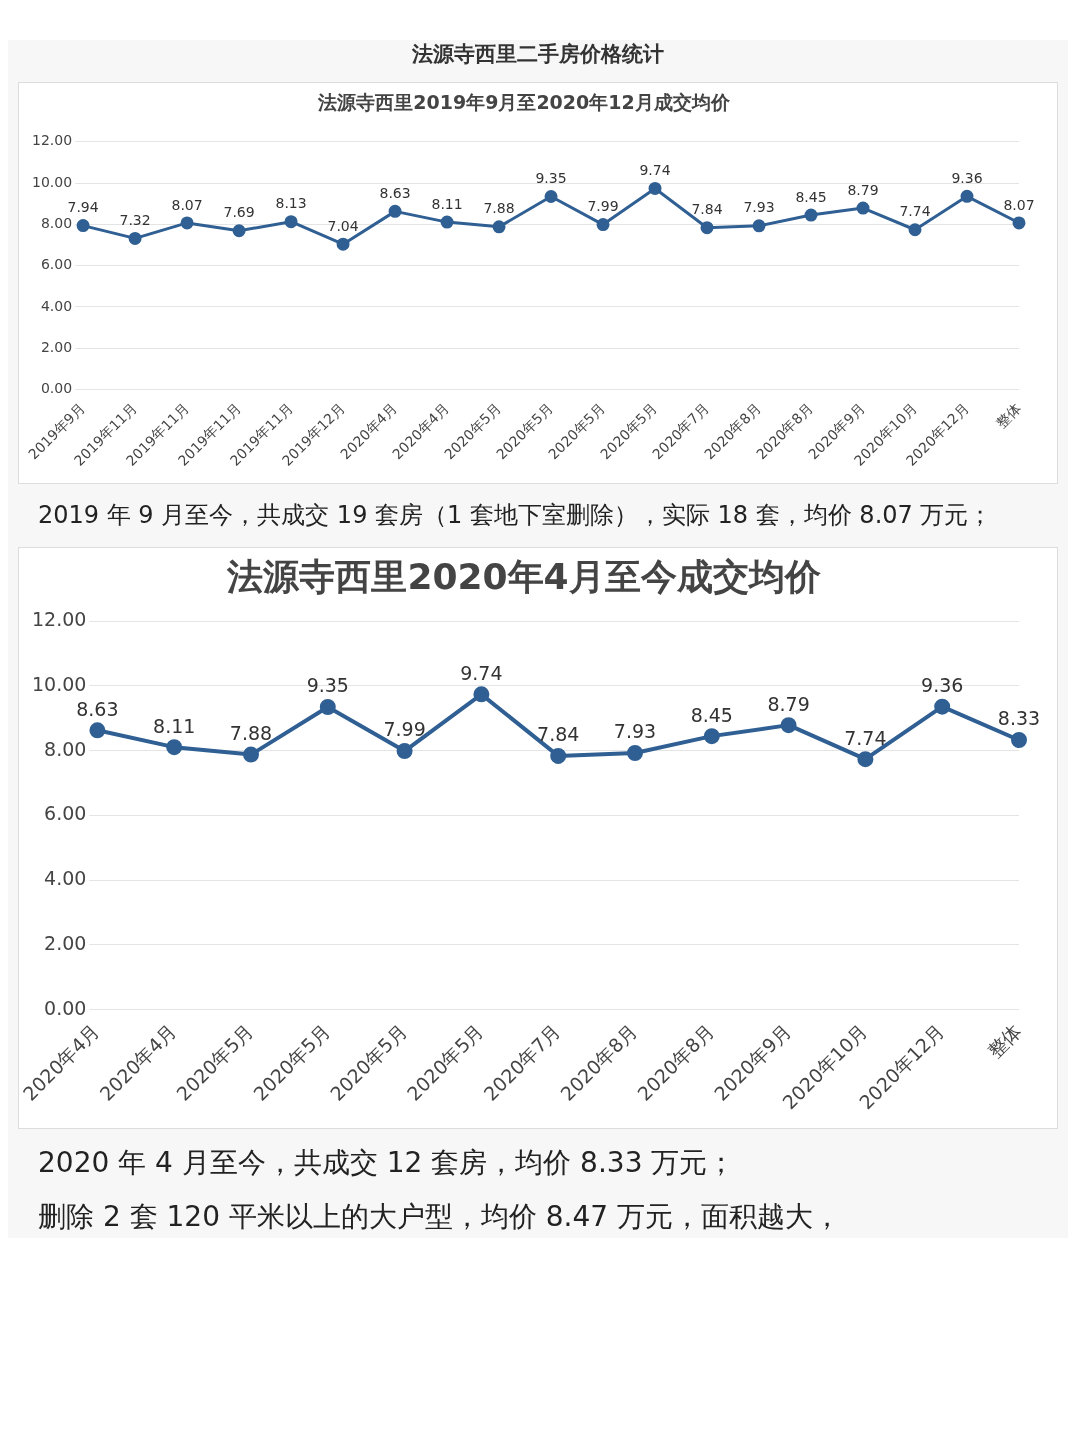 The height and width of the screenshot is (1436, 1079). Describe the element at coordinates (1019, 718) in the screenshot. I see `data-label: 8.33` at that location.